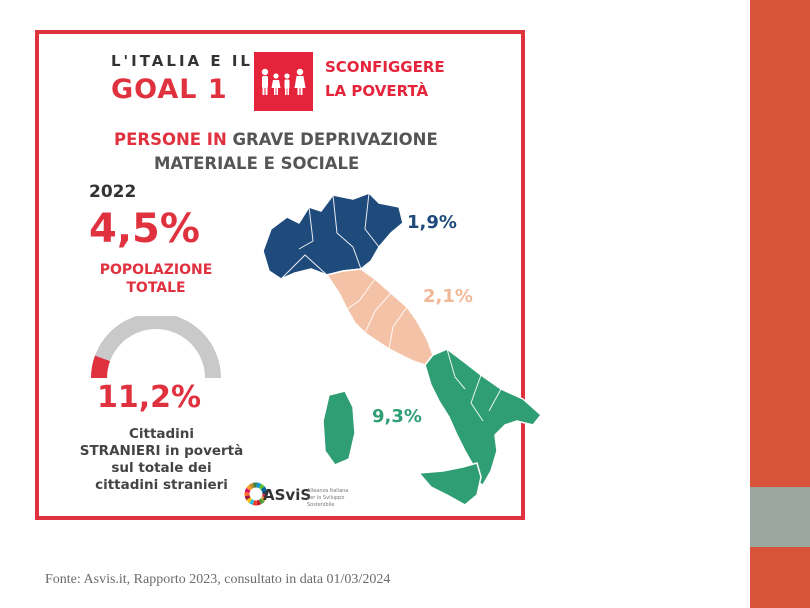  I want to click on gauge-fill, so click(101, 367).